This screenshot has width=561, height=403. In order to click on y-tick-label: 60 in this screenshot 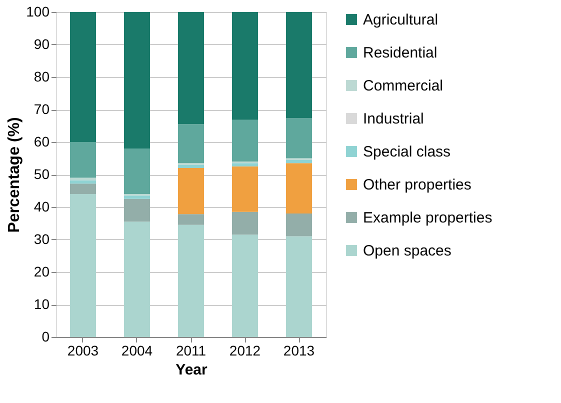, I will do `click(42, 142)`.